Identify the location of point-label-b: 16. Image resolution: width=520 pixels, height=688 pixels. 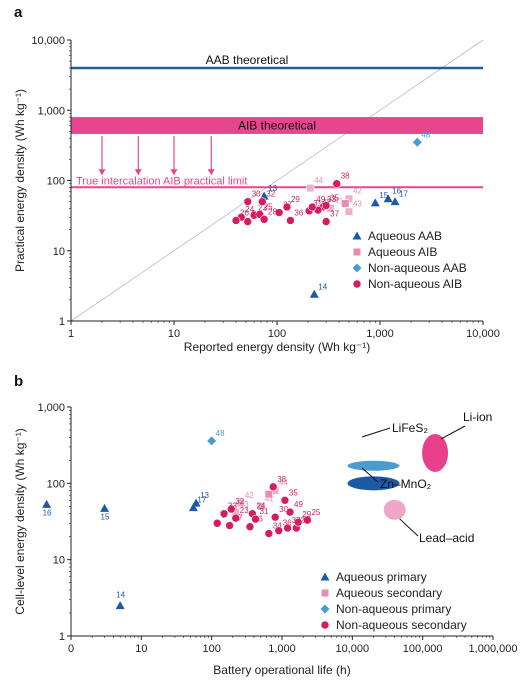
(47, 512).